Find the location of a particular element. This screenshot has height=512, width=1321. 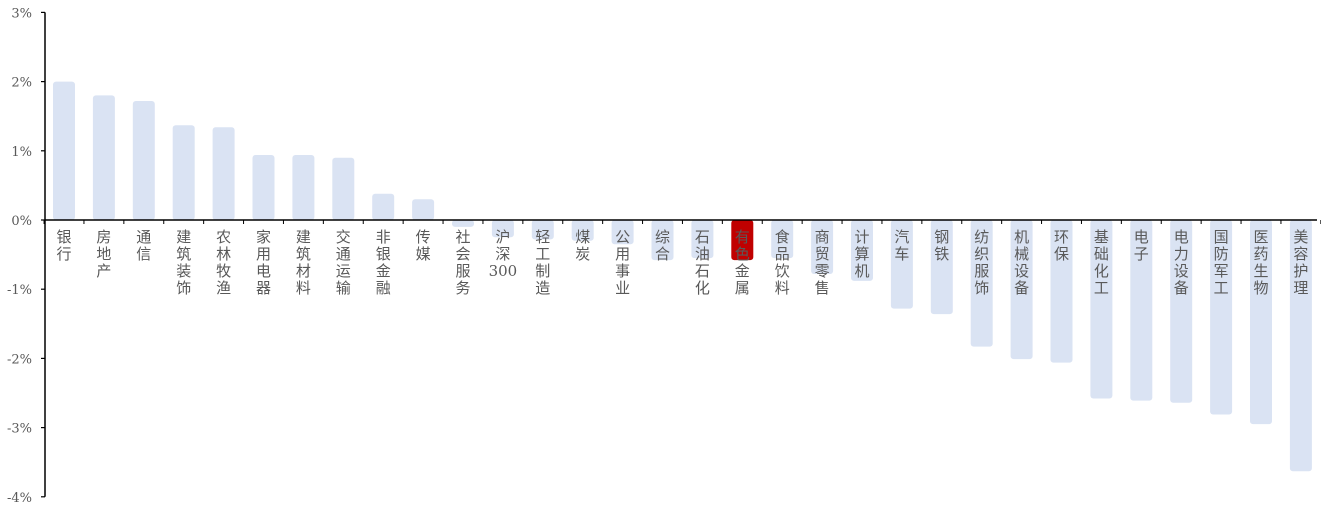

category-label: 社会服务 is located at coordinates (462, 262).